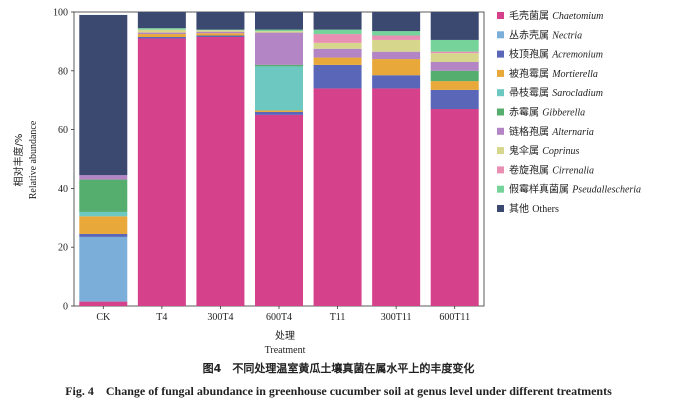 This screenshot has height=407, width=677. I want to click on bar-segment-others-t4, so click(161, 20).